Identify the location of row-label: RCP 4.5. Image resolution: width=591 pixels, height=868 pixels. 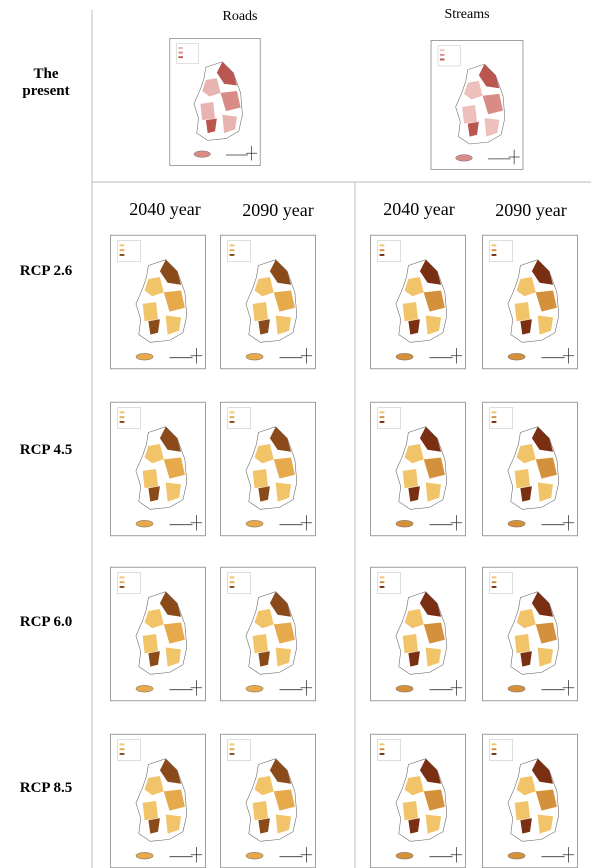
(46, 450).